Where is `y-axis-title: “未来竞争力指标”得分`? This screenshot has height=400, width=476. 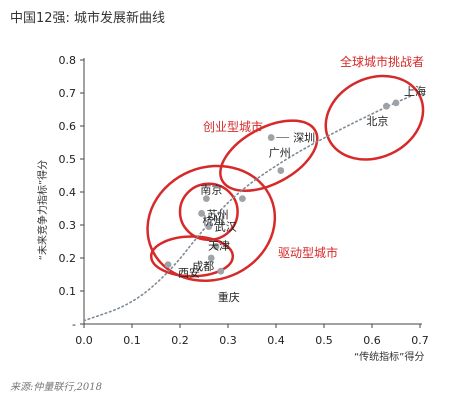 y-axis-title: “未来竞争力指标”得分 is located at coordinates (42, 210).